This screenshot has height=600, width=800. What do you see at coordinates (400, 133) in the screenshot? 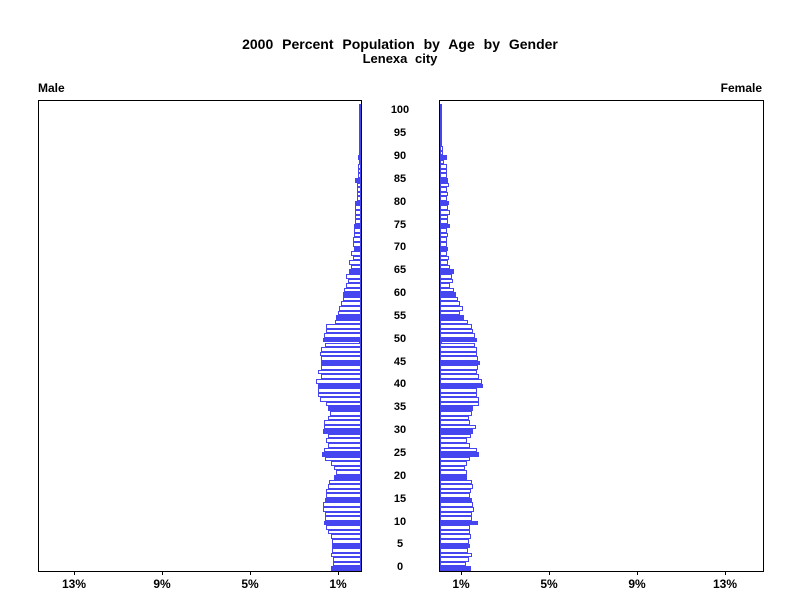
I see `age-tick-label: 95` at bounding box center [400, 133].